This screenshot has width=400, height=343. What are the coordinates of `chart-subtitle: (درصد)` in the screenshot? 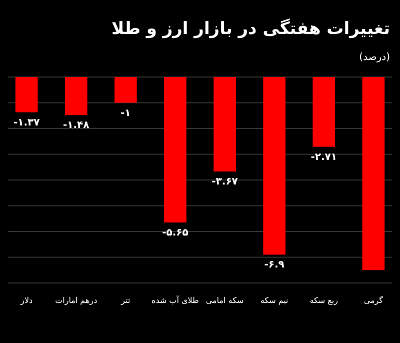 It's located at (374, 57).